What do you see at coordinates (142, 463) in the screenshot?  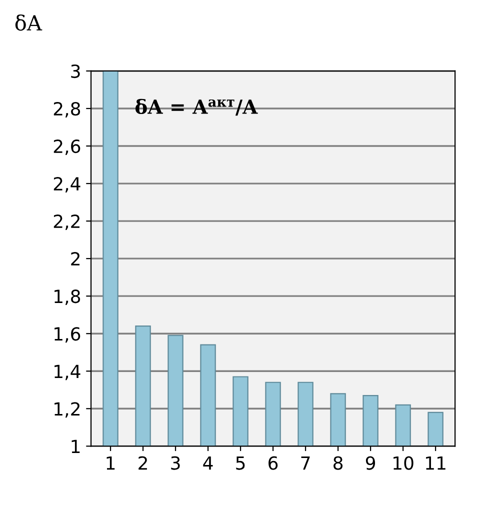 I see `x-tick-label: 2` at bounding box center [142, 463].